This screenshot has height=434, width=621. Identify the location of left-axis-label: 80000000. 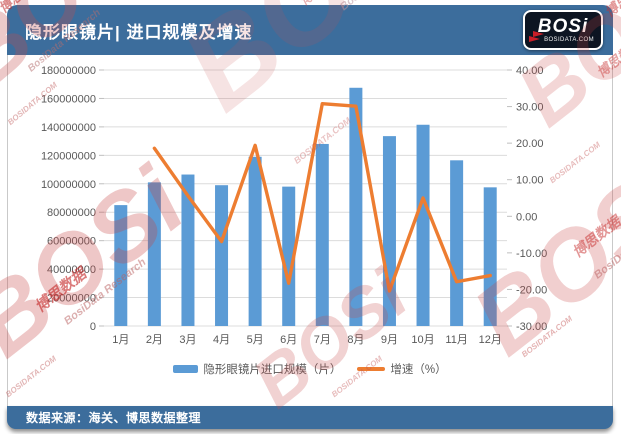
(71, 213).